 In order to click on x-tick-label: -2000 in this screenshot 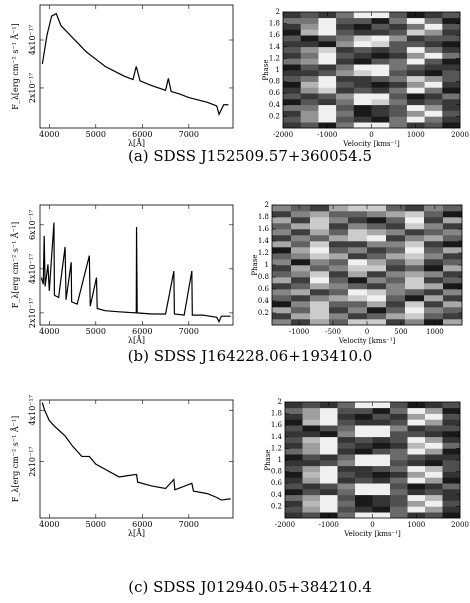, I will do `click(283, 135)`.